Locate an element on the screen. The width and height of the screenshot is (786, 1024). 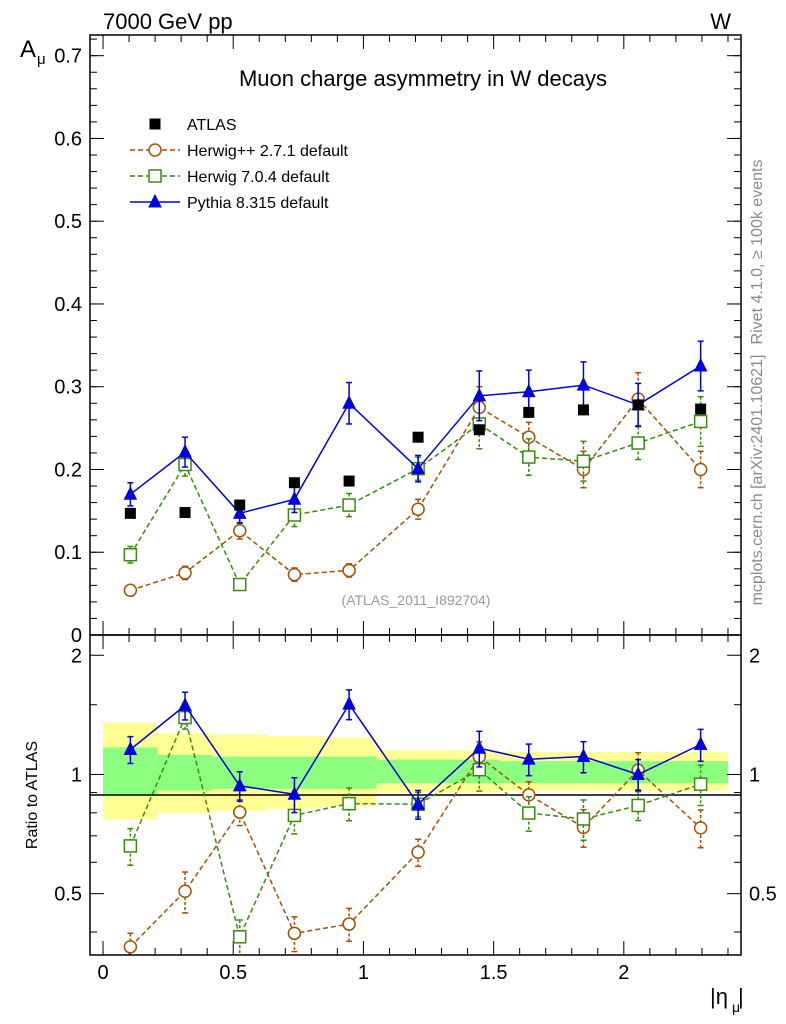
main-line-circle is located at coordinates (416, 494).